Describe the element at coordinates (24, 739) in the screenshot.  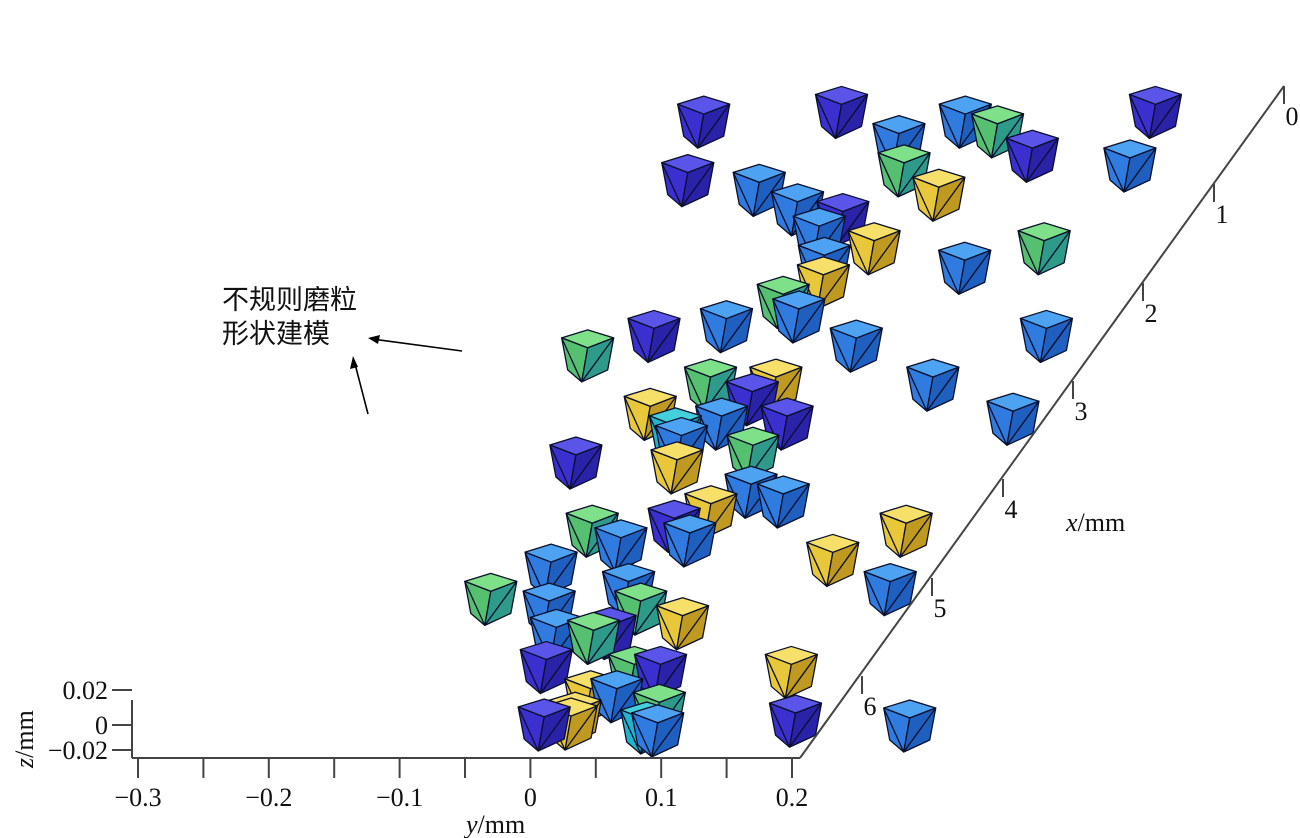
I see `z-axis-title: z/mm` at that location.